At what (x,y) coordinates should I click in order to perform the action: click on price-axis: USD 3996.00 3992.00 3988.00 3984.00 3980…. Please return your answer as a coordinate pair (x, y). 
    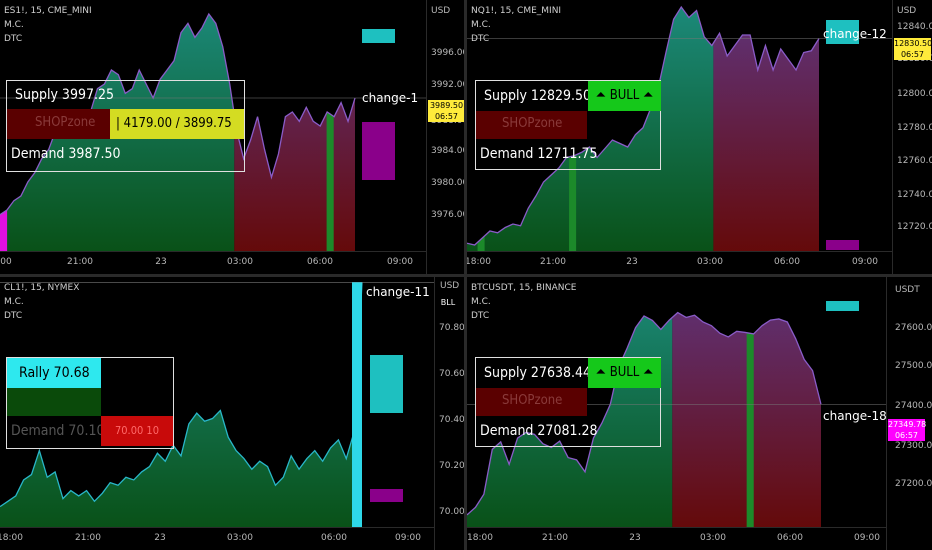
    Looking at the image, I should click on (445, 137).